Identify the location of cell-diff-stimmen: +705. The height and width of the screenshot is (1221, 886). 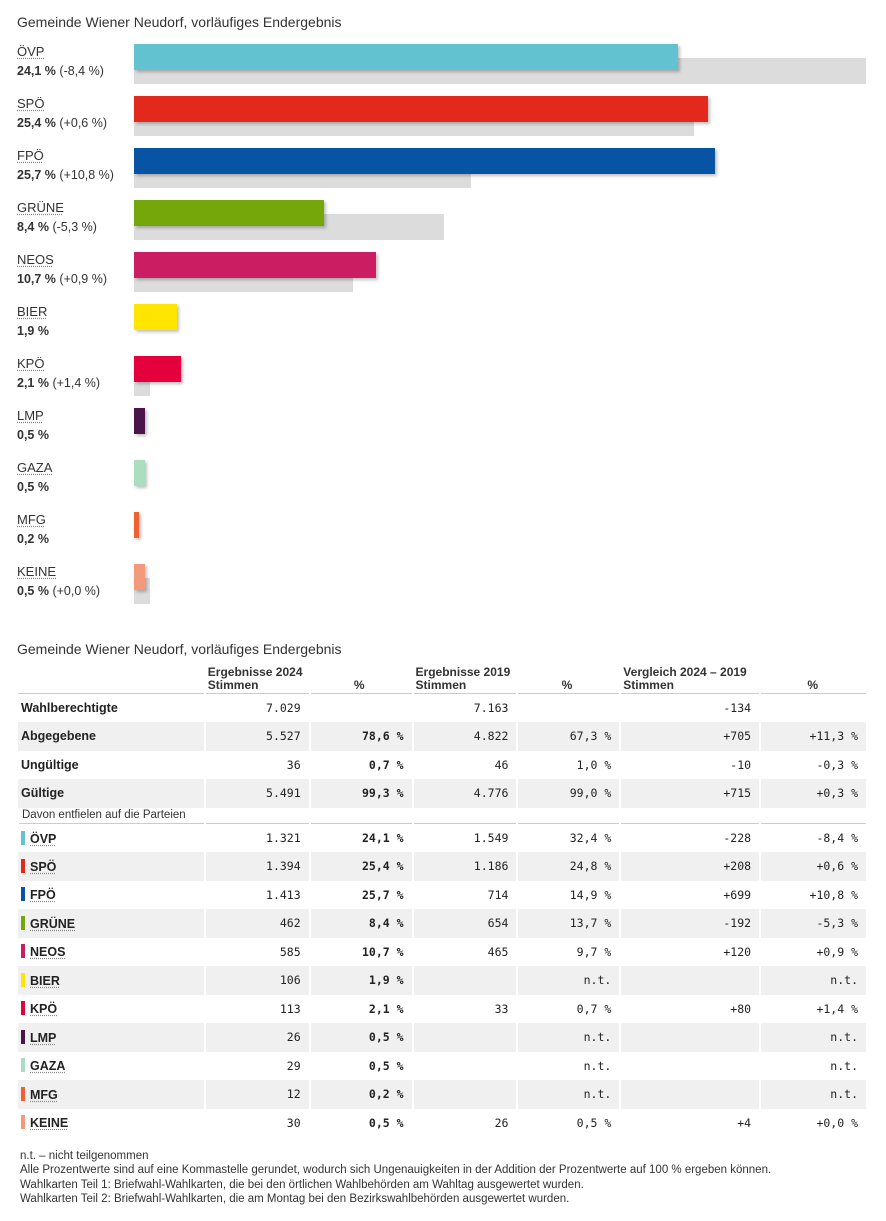
(690, 736).